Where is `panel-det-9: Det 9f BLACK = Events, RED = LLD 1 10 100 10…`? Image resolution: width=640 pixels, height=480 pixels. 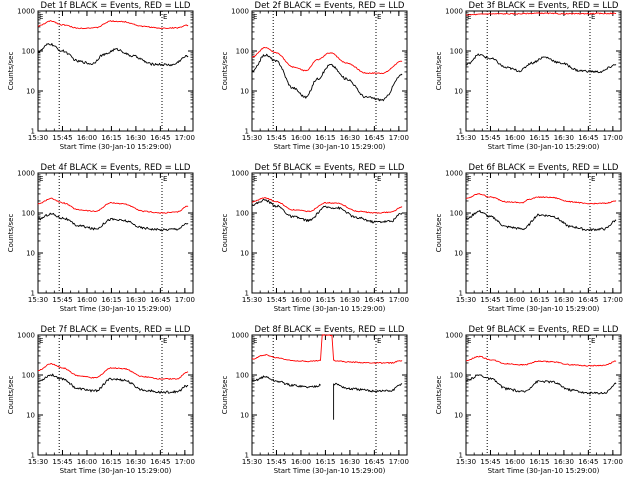
panel-det-9: Det 9f BLACK = Events, RED = LLD 1 10 100 10… is located at coordinates (529, 400).